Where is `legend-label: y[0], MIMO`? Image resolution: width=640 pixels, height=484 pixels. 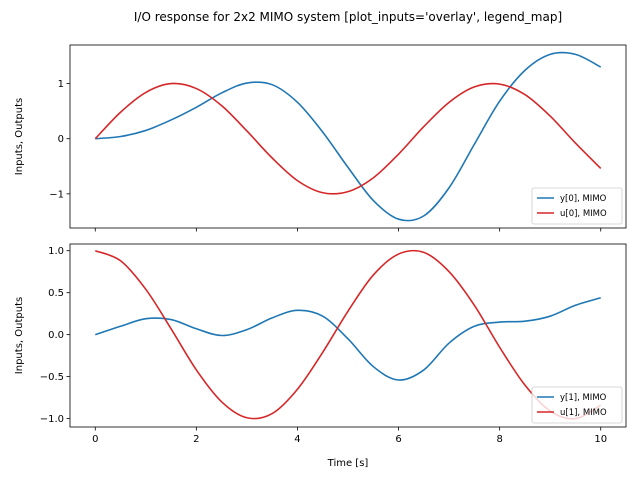 legend-label: y[0], MIMO is located at coordinates (583, 199).